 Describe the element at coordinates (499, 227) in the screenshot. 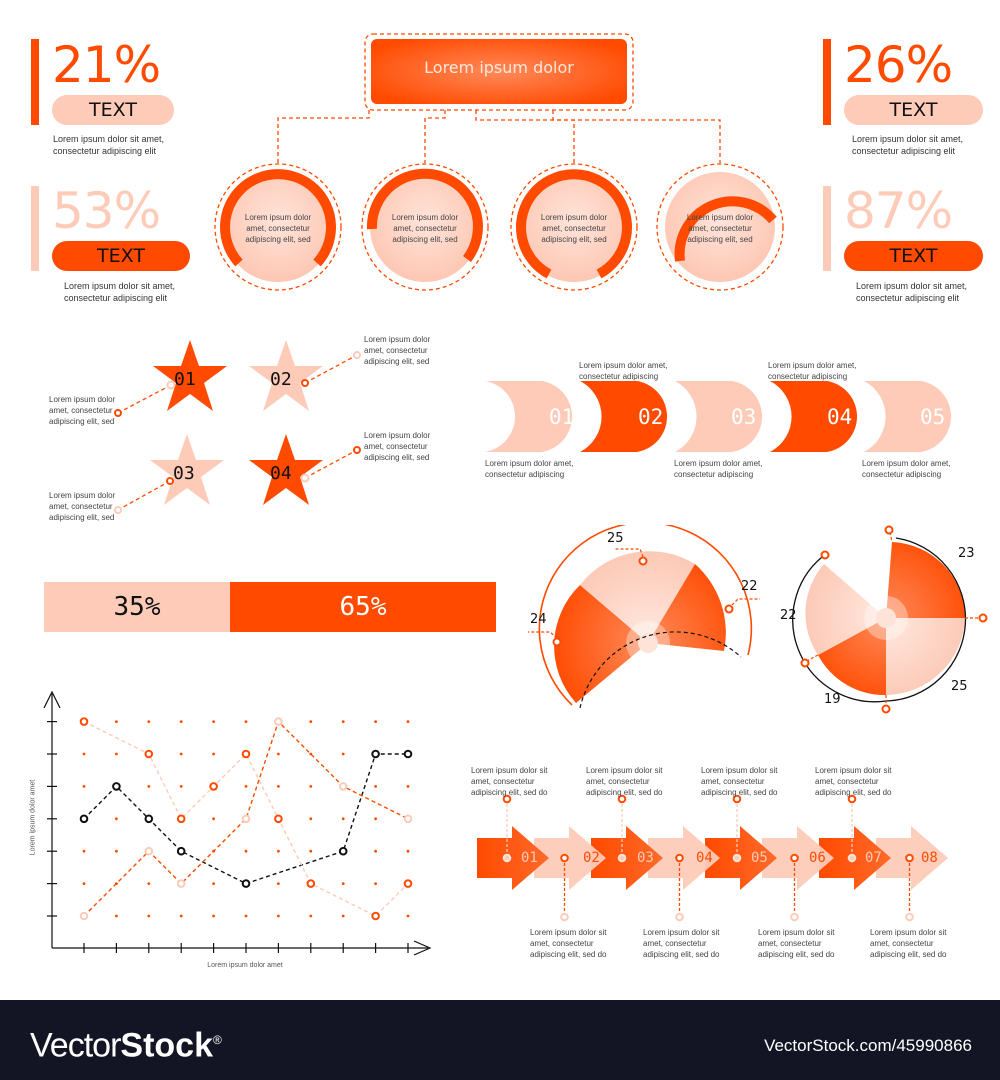

I see `progress-circles` at that location.